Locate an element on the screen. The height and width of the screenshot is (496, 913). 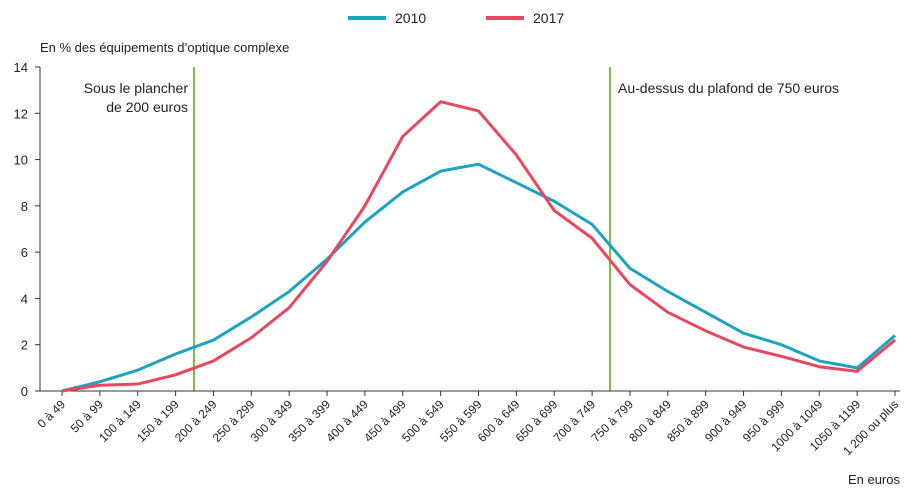
y-tick-label: 10 is located at coordinates (21, 160).